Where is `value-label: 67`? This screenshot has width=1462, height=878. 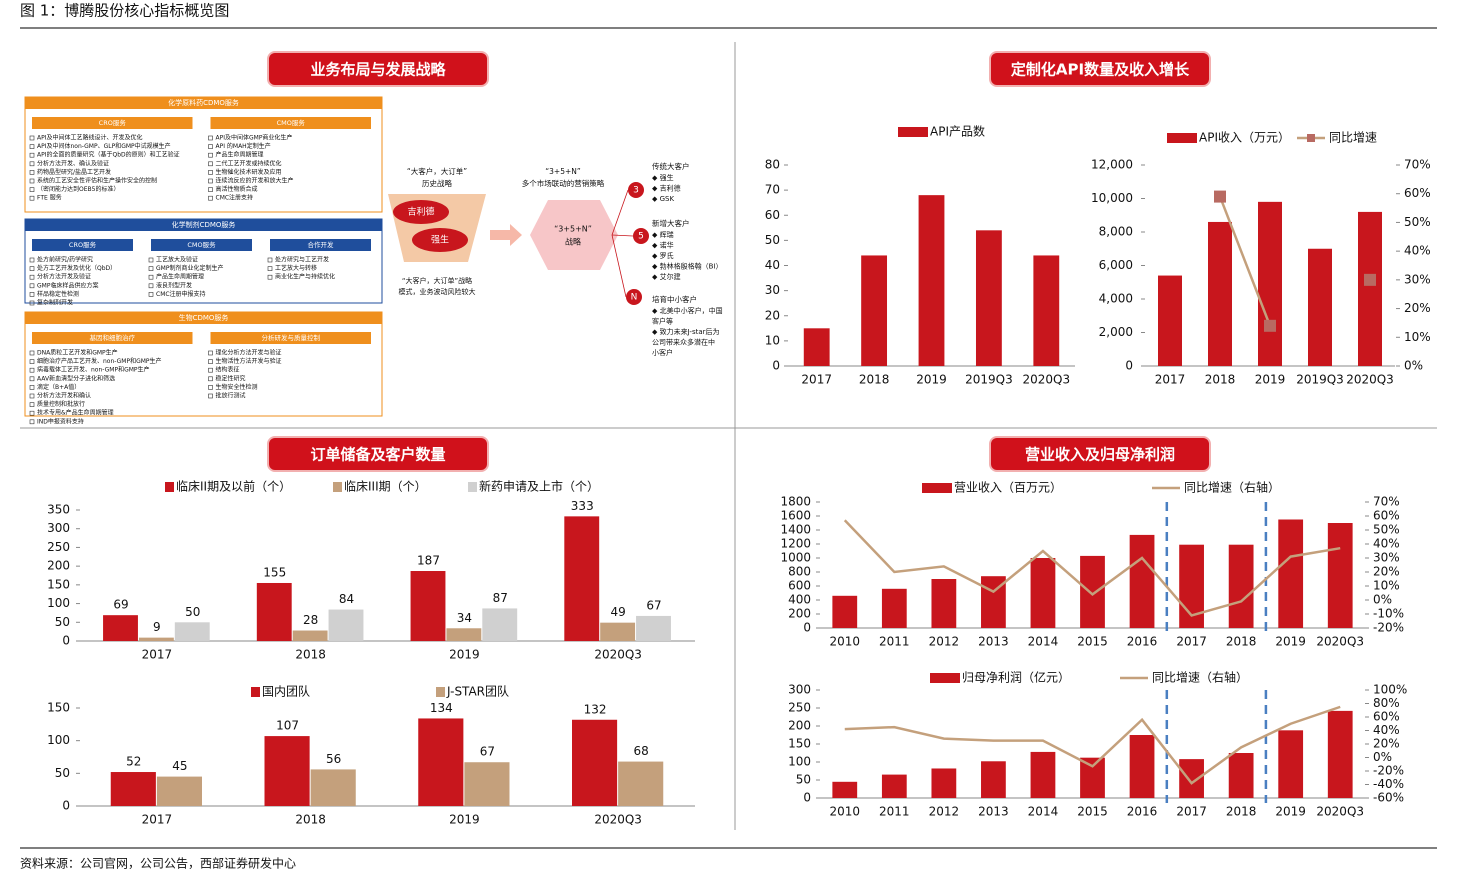
value-label: 67 is located at coordinates (653, 605).